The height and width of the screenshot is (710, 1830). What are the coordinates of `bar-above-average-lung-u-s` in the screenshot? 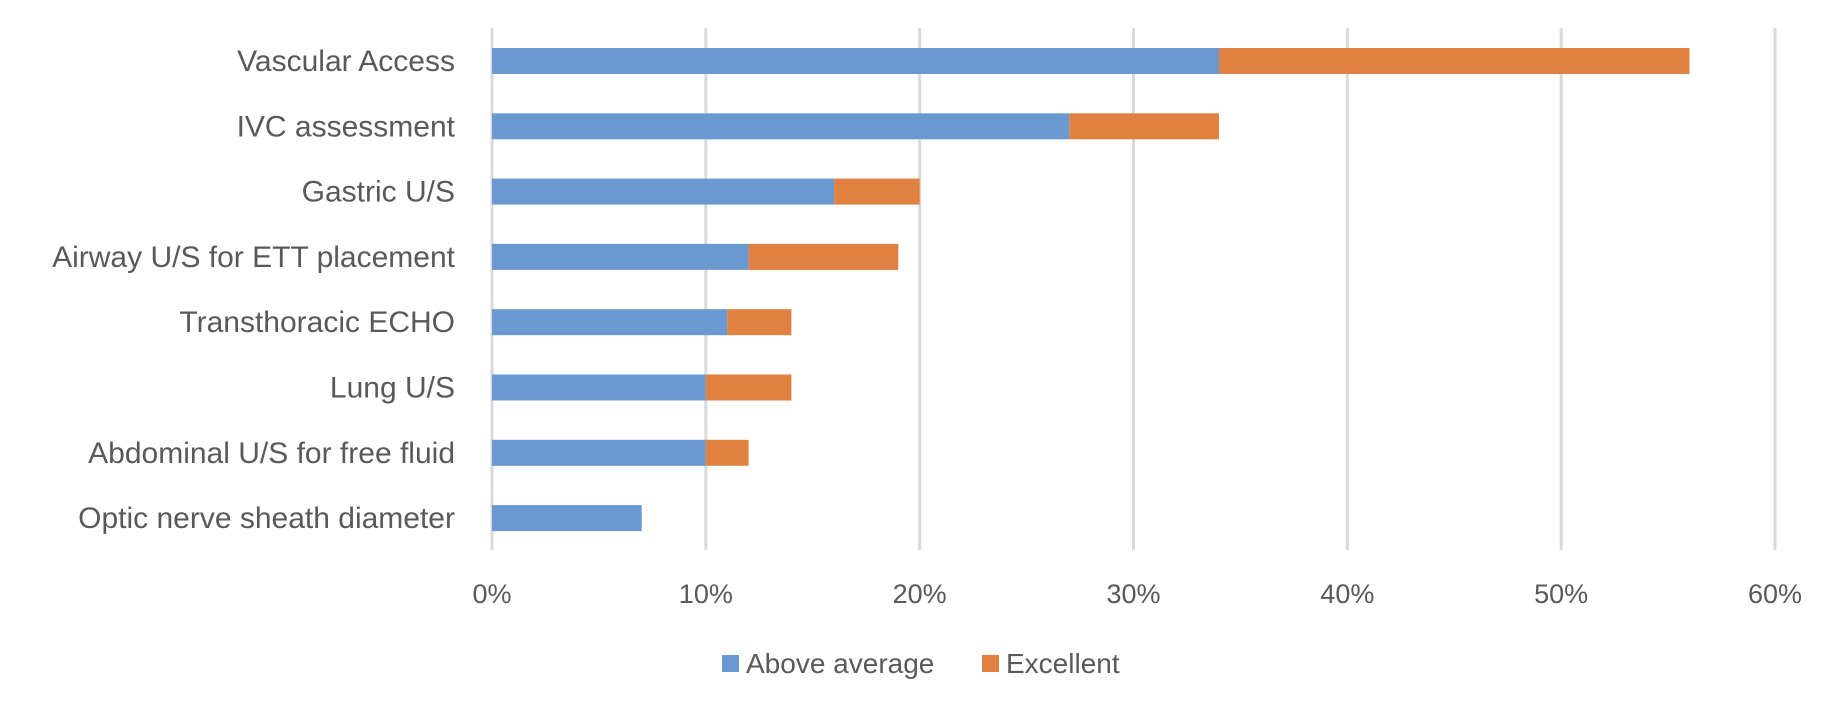 It's located at (599, 387).